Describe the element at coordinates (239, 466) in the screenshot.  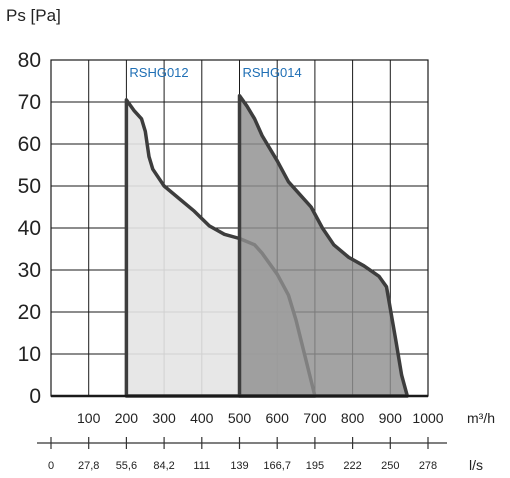
I see `secondary-tick-label: 139` at that location.